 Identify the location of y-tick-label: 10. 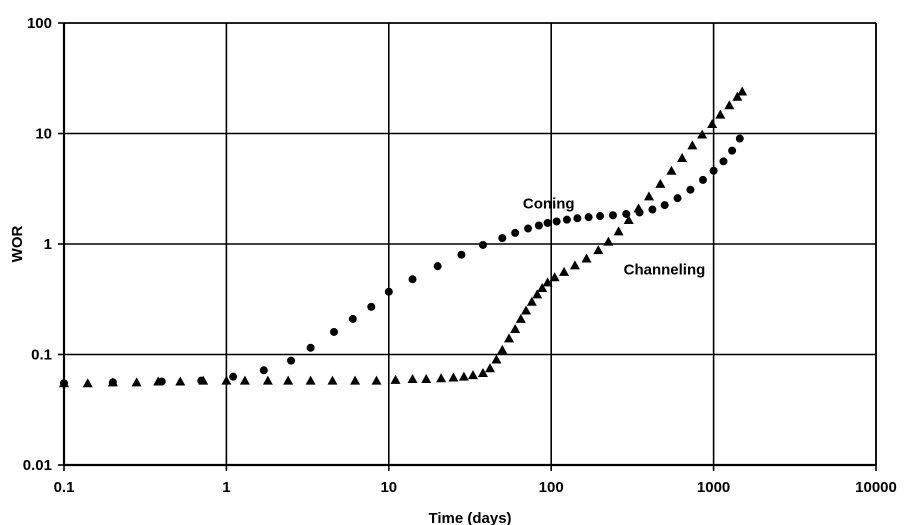
(43, 134).